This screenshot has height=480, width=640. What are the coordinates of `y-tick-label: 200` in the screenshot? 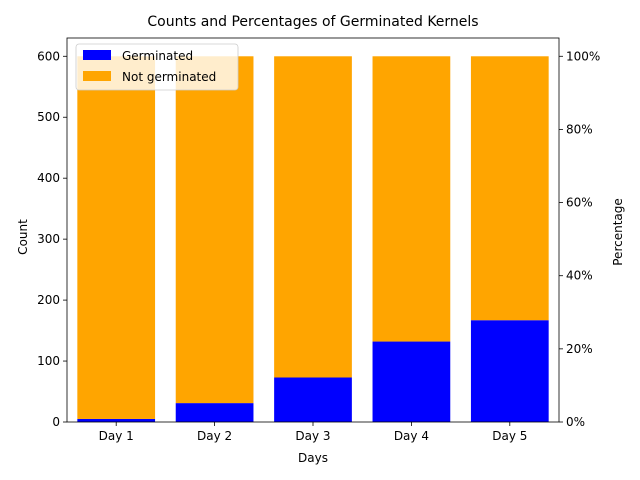 It's located at (48, 300).